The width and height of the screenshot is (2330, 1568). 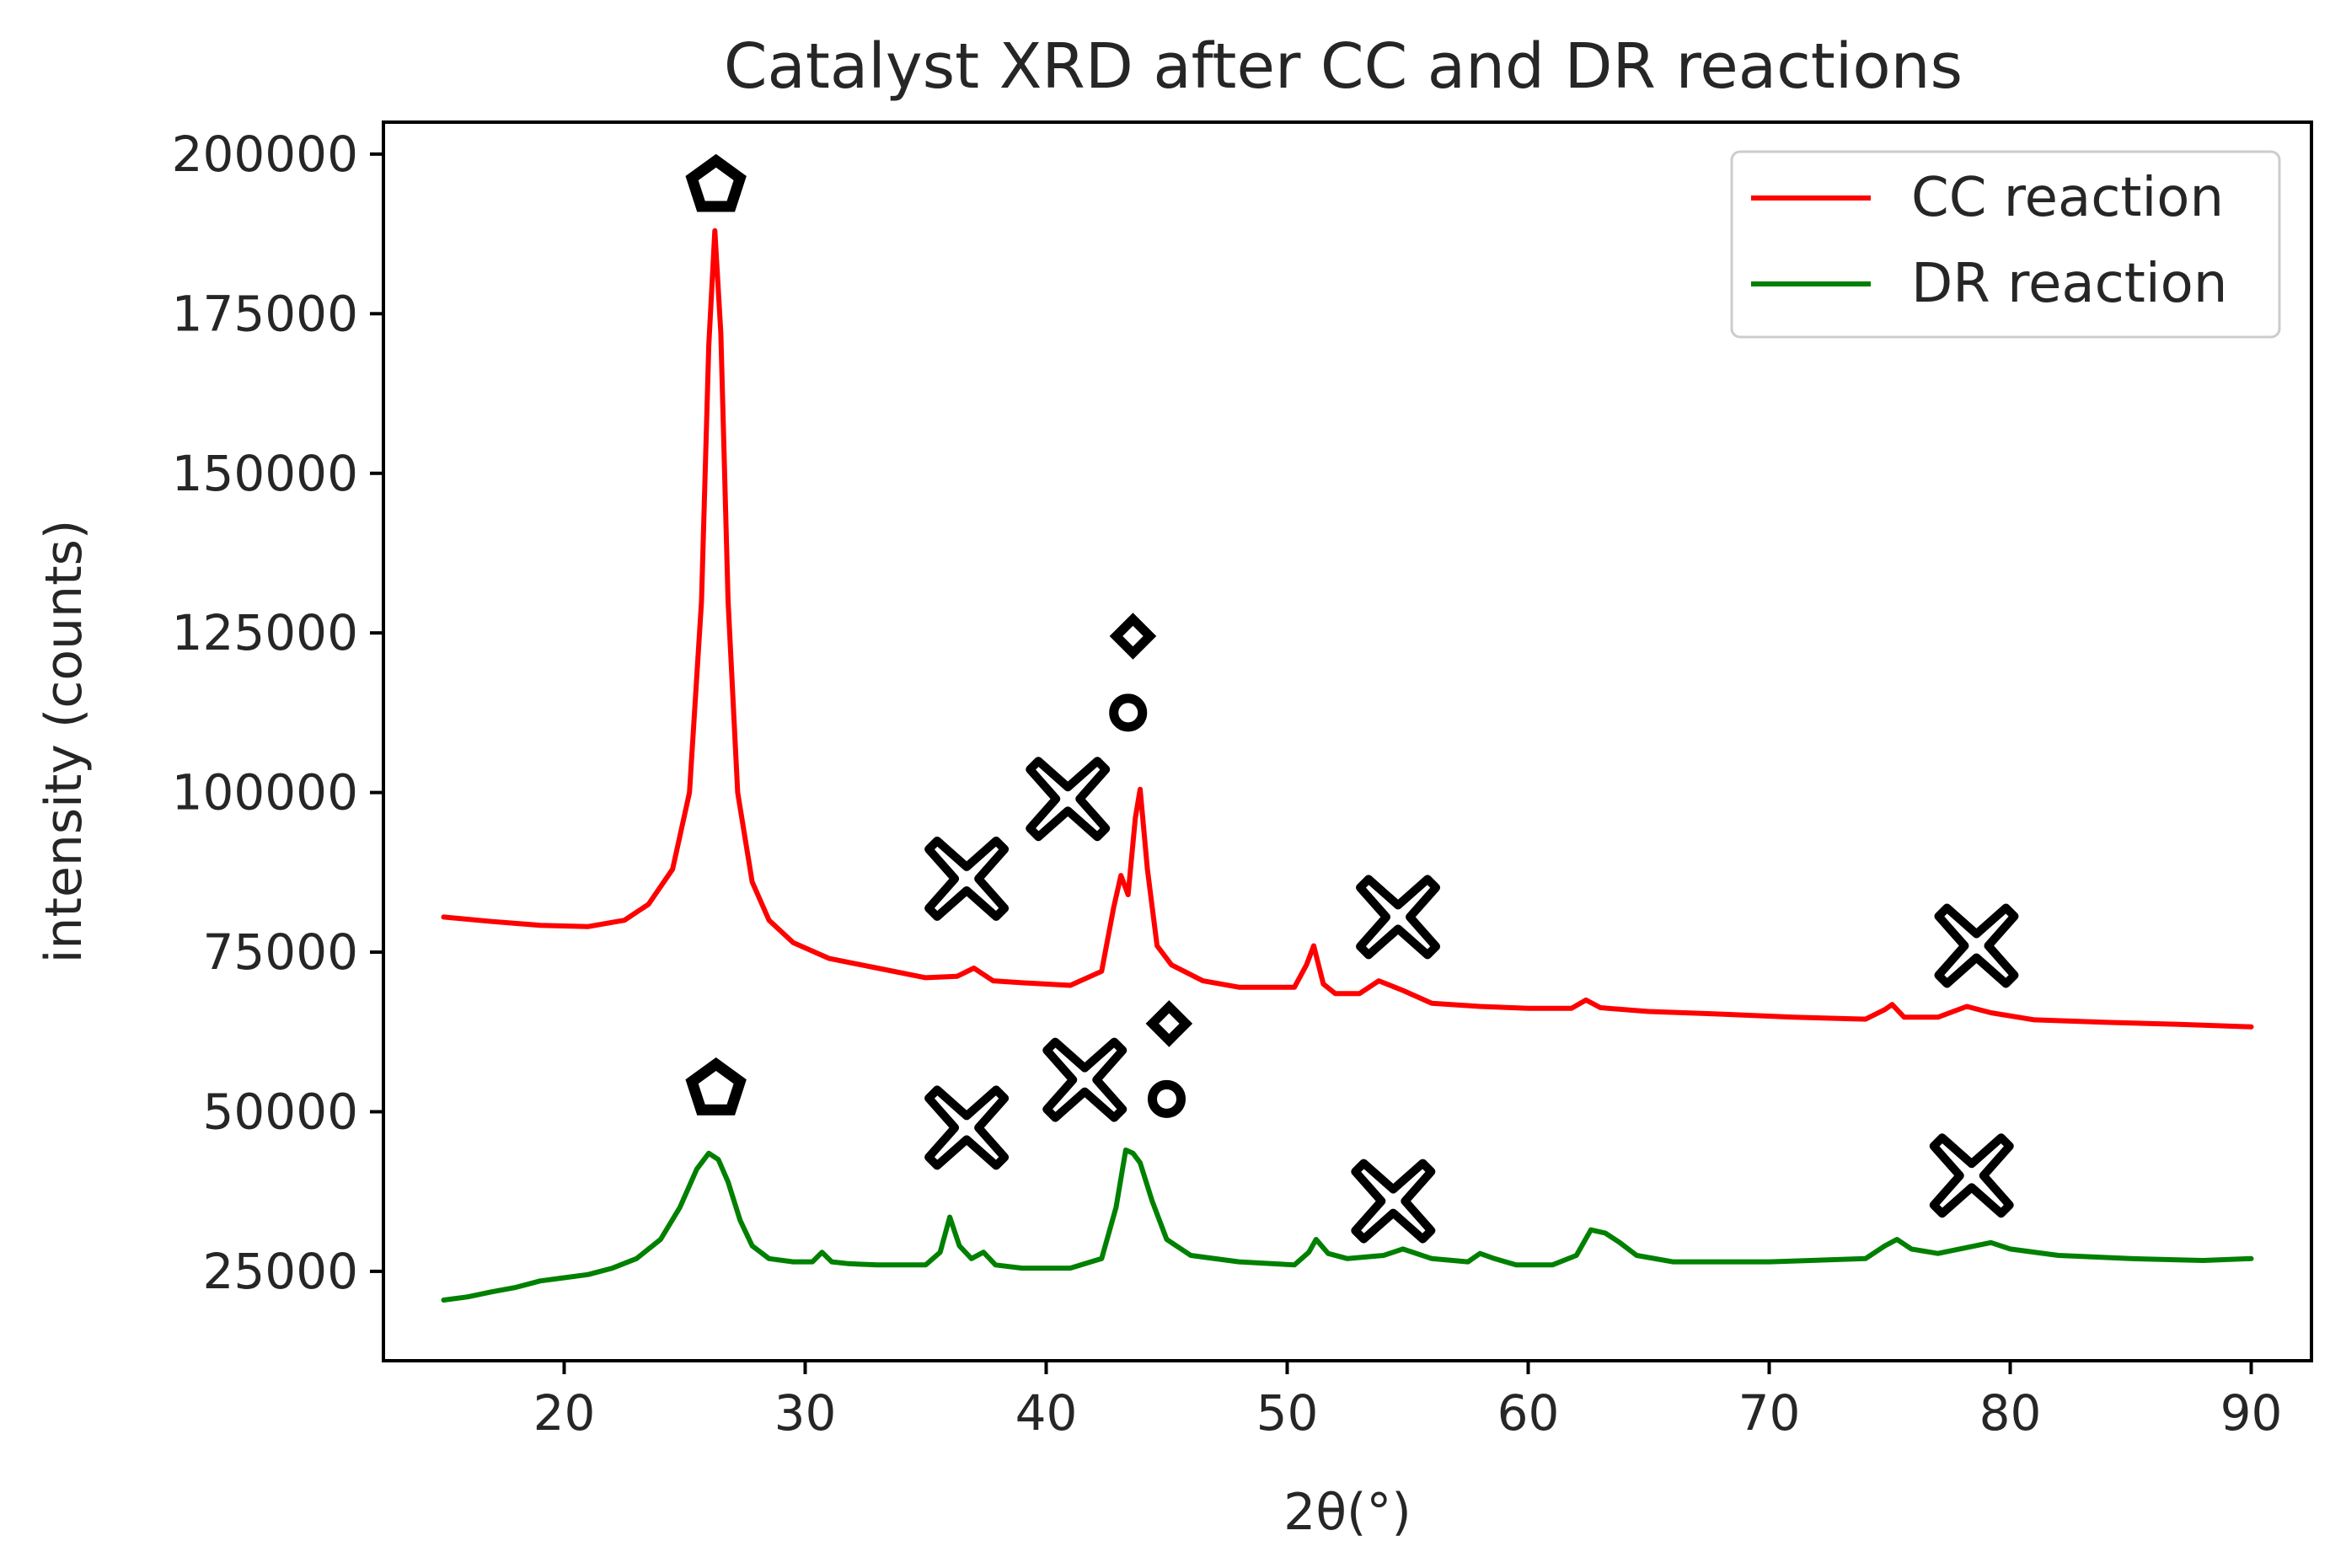 I want to click on x-tick-label: 90, so click(x=2251, y=1413).